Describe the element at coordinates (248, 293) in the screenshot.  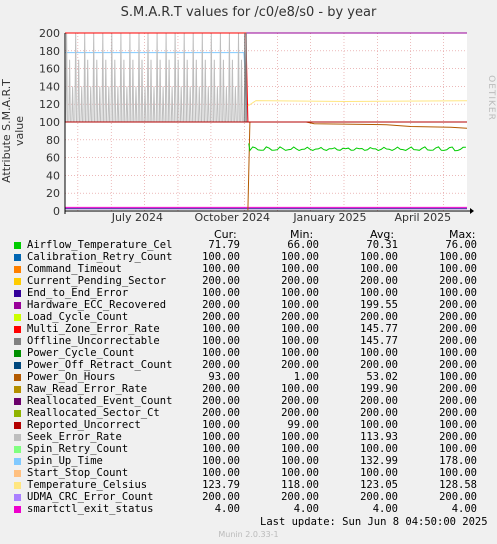
I see `legend-row: End_to_End_Error 100.00 100.00 100.00 100.00` at that location.